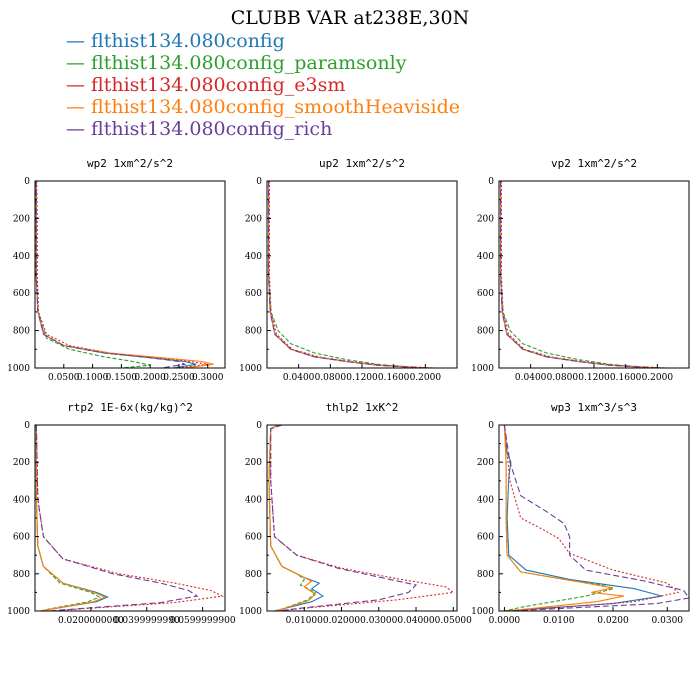  I want to click on y-tick-label-up2: 800, so click(253, 332).